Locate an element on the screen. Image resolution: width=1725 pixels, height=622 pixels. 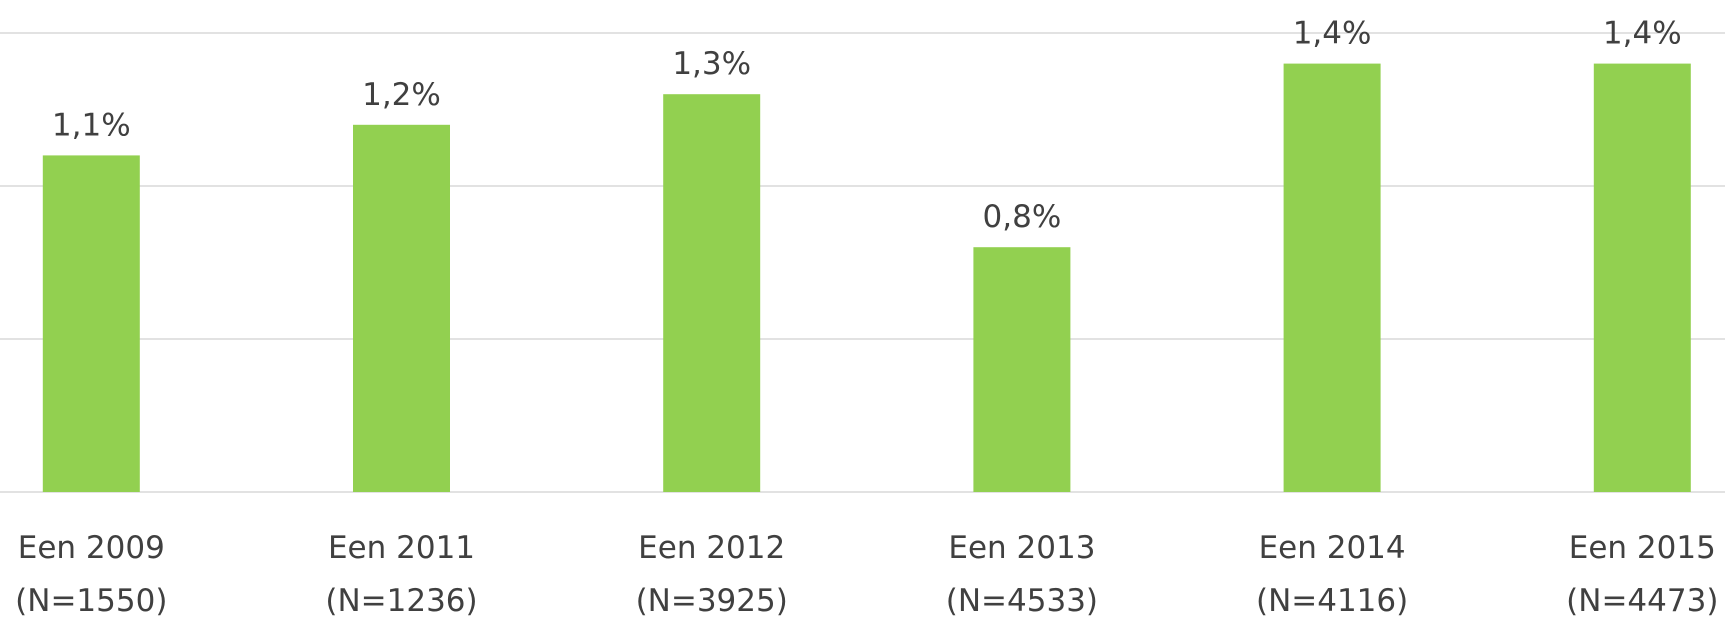
x-tick-label: (N=4473) is located at coordinates (1642, 601).